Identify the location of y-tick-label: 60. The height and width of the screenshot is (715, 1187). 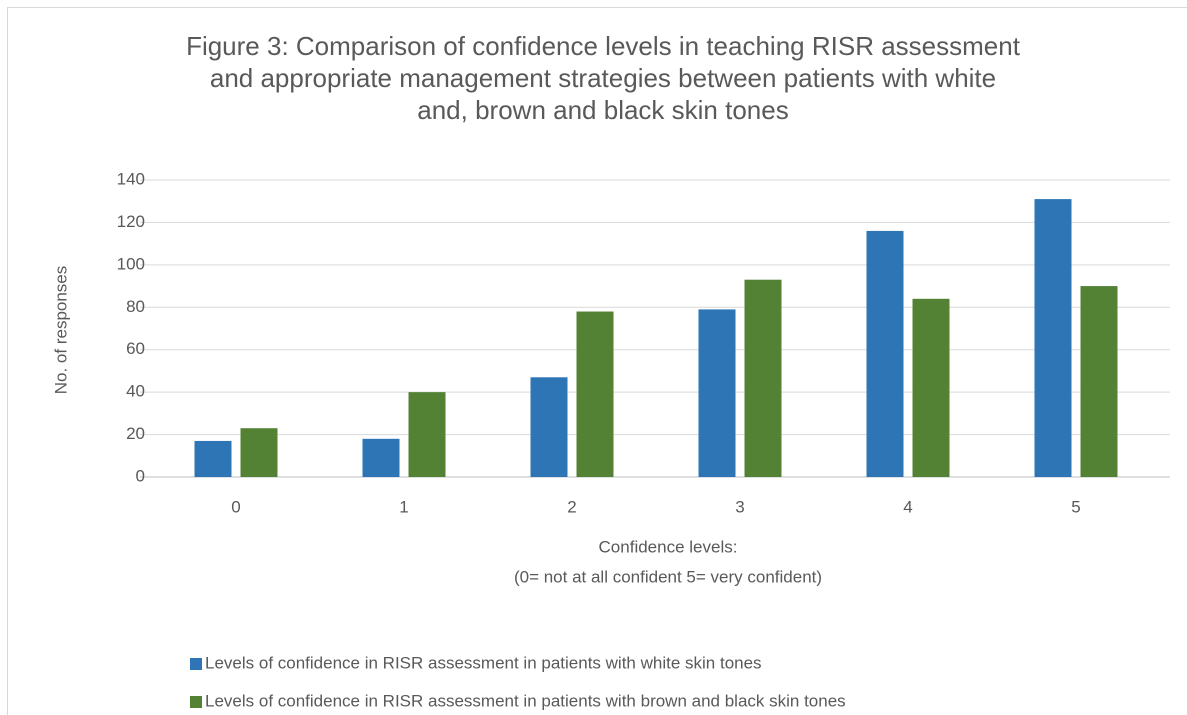
(135, 348).